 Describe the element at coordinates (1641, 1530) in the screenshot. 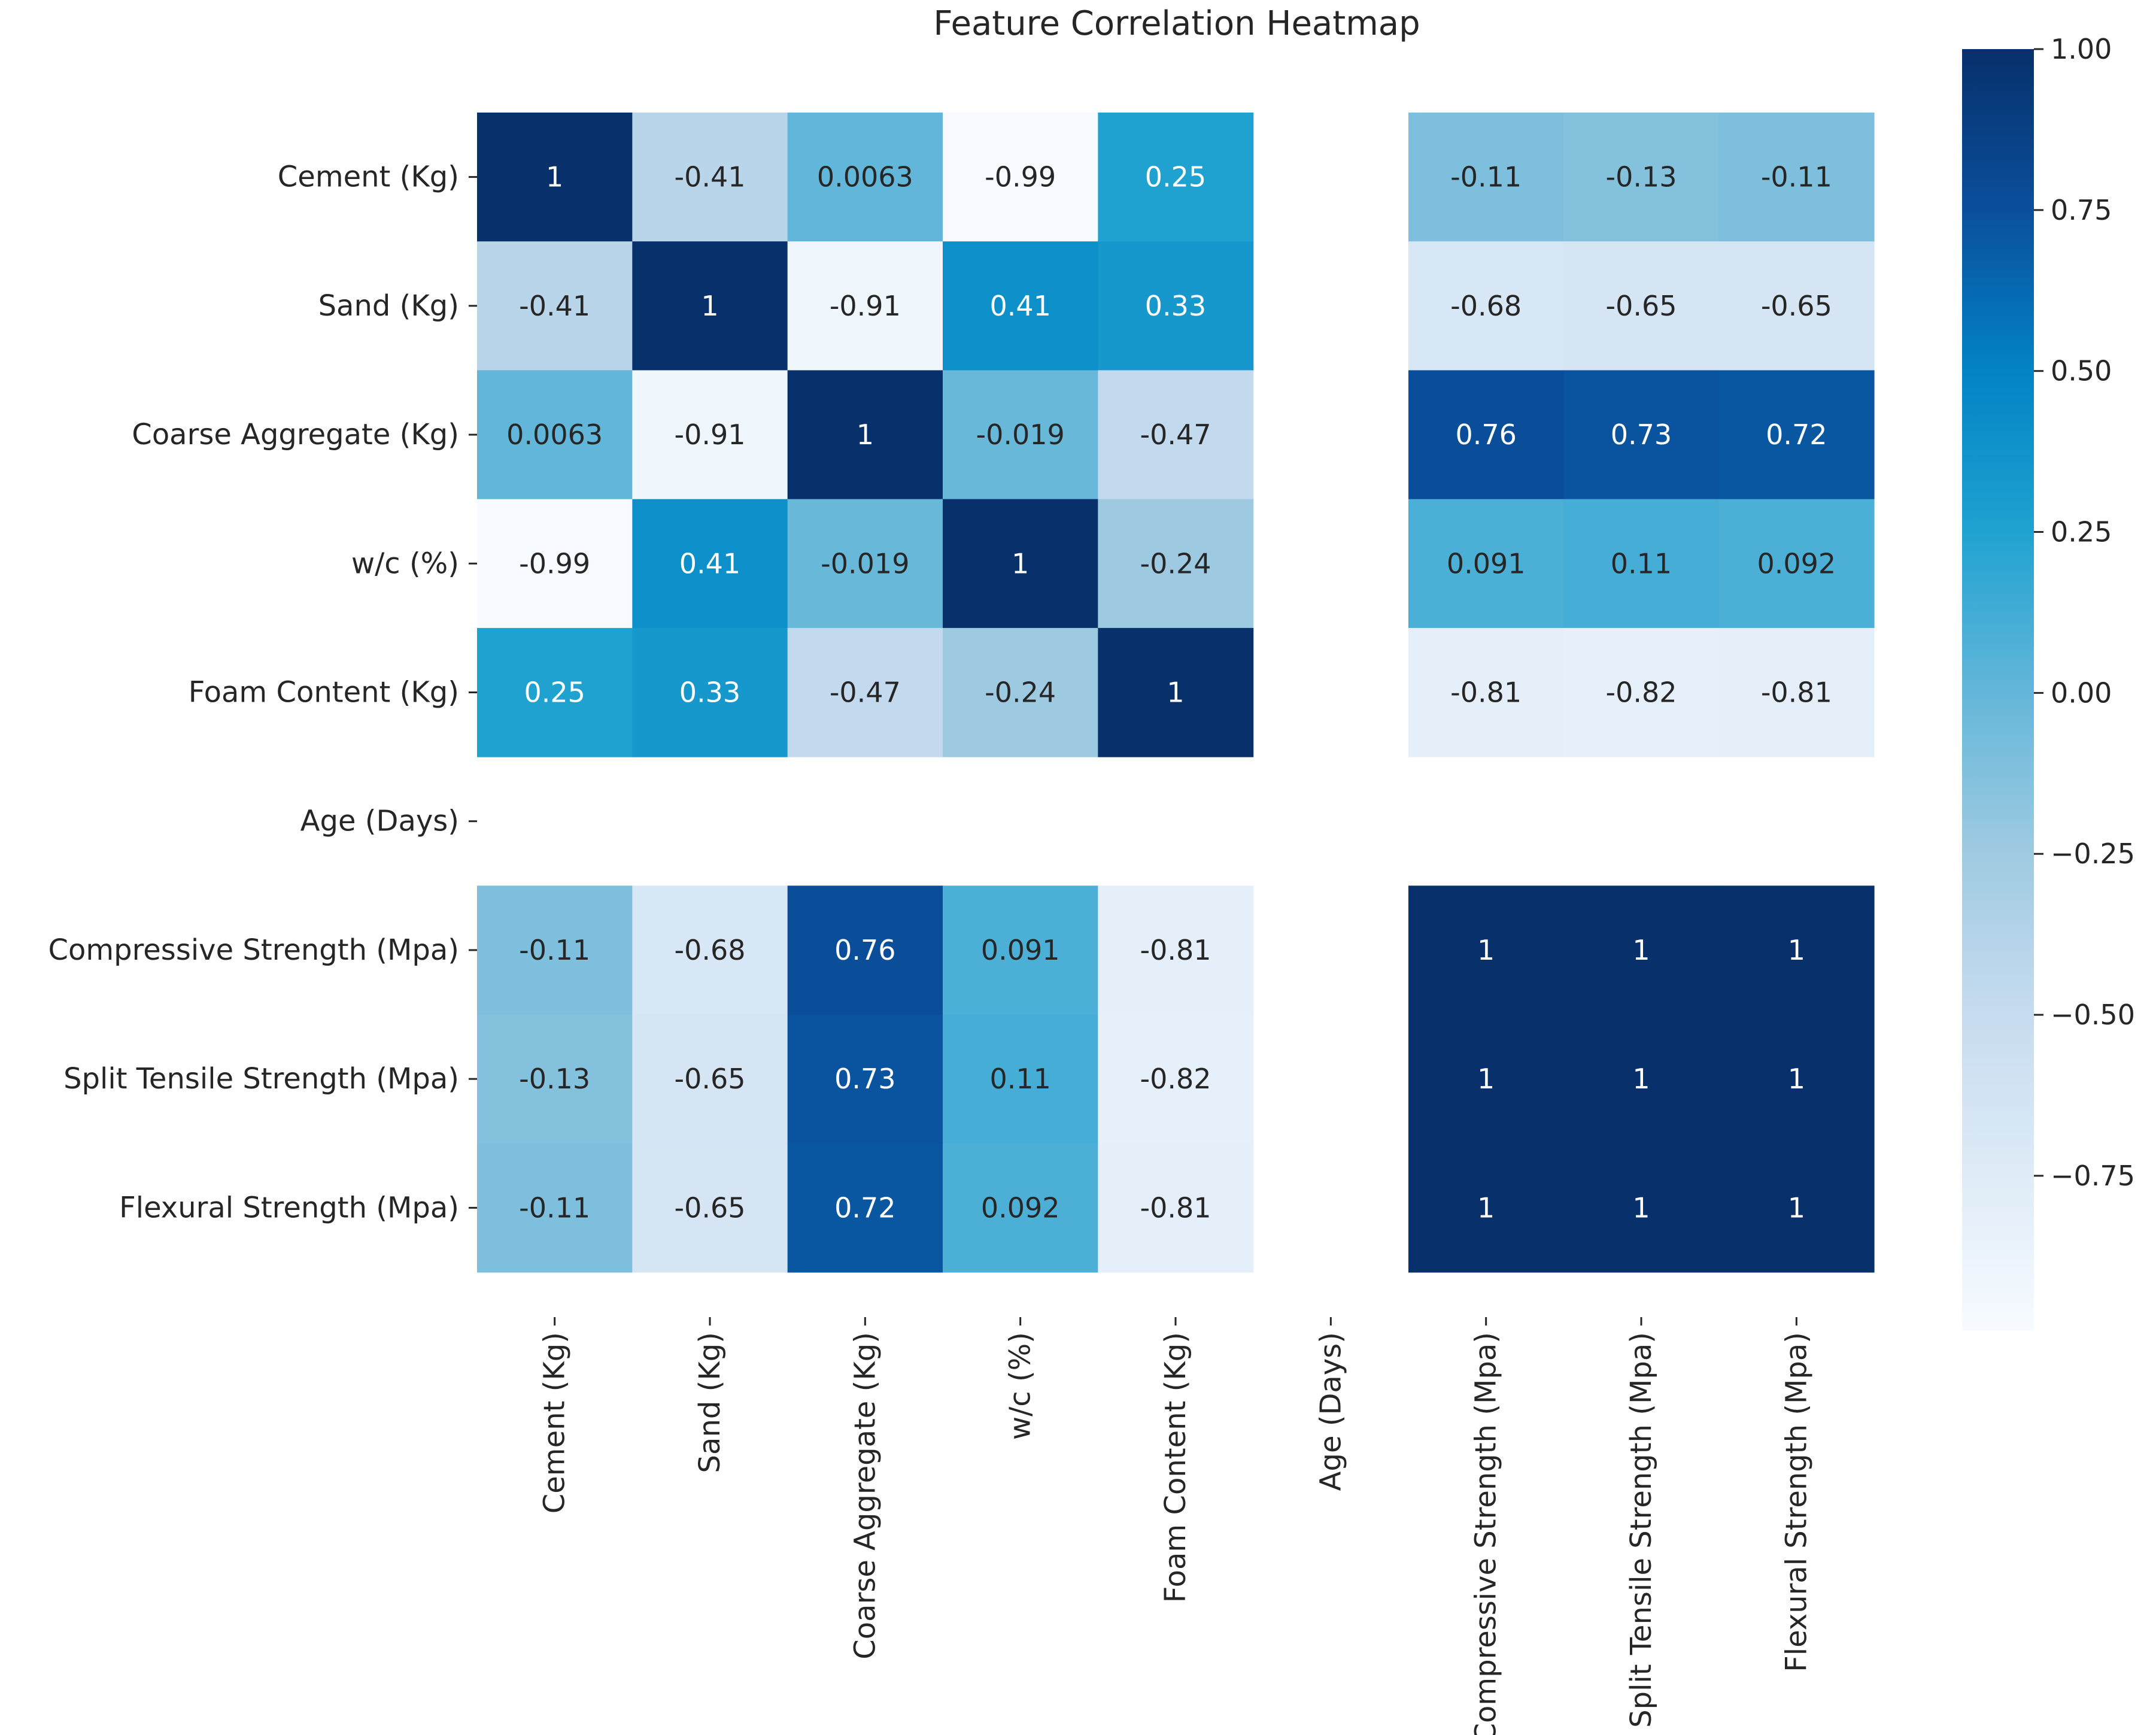

I see `x-tick-label: Split Tensile Strength (Mpa)` at that location.